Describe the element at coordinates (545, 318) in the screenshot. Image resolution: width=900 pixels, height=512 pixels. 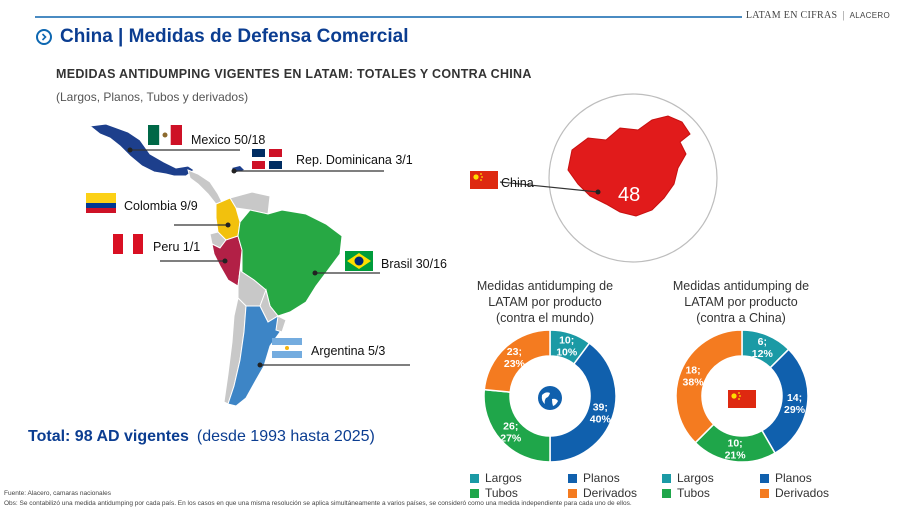
I see `donut-world-title-line3: (contra el mundo)` at that location.